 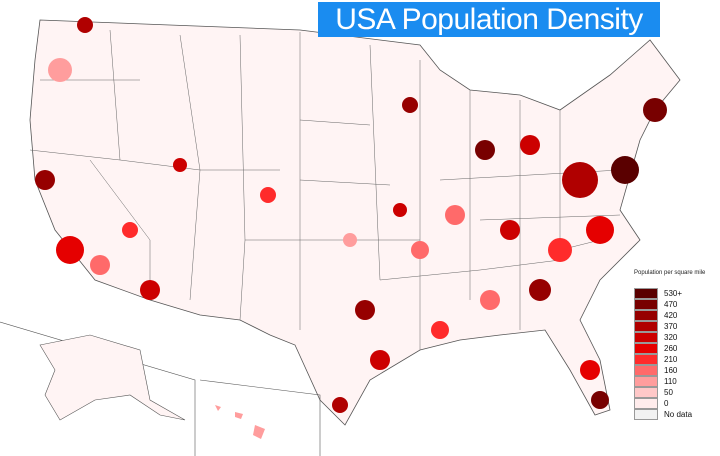 What do you see at coordinates (671, 326) in the screenshot?
I see `legend-label: 370` at bounding box center [671, 326].